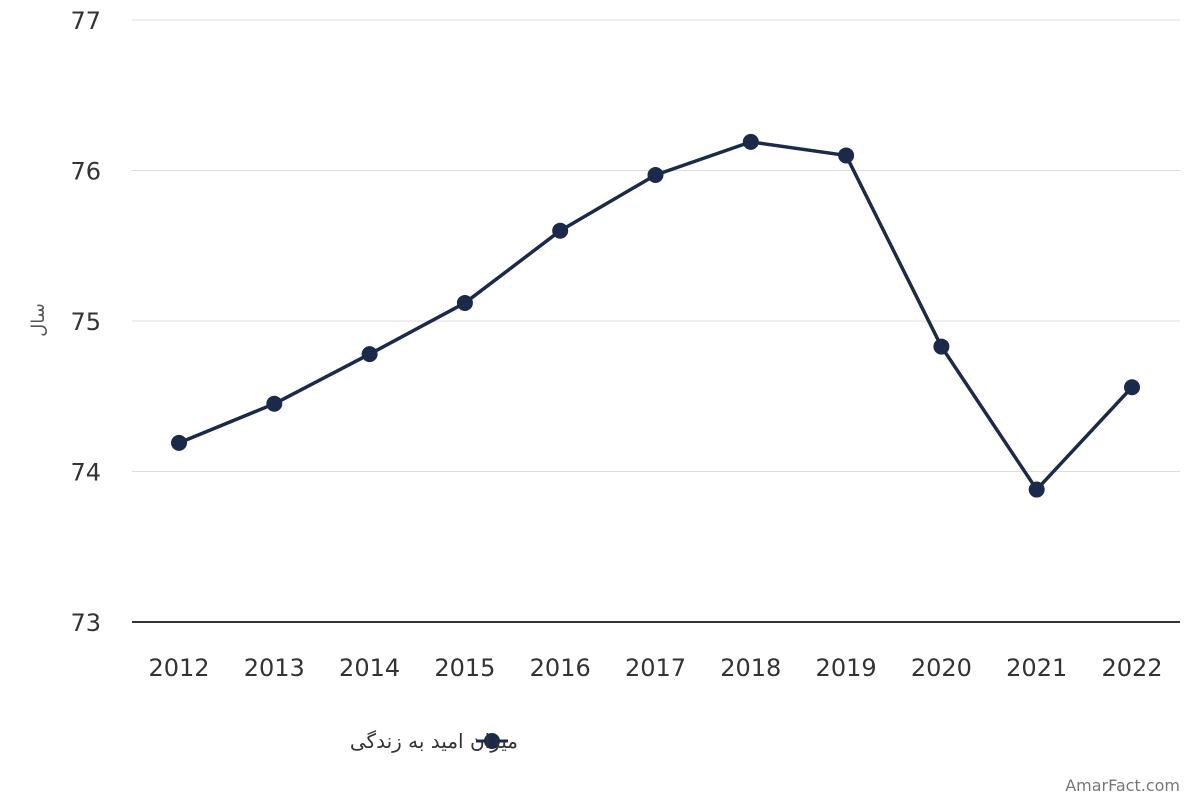 This screenshot has height=800, width=1200. What do you see at coordinates (85, 473) in the screenshot?
I see `y-tick-label: 74` at bounding box center [85, 473].